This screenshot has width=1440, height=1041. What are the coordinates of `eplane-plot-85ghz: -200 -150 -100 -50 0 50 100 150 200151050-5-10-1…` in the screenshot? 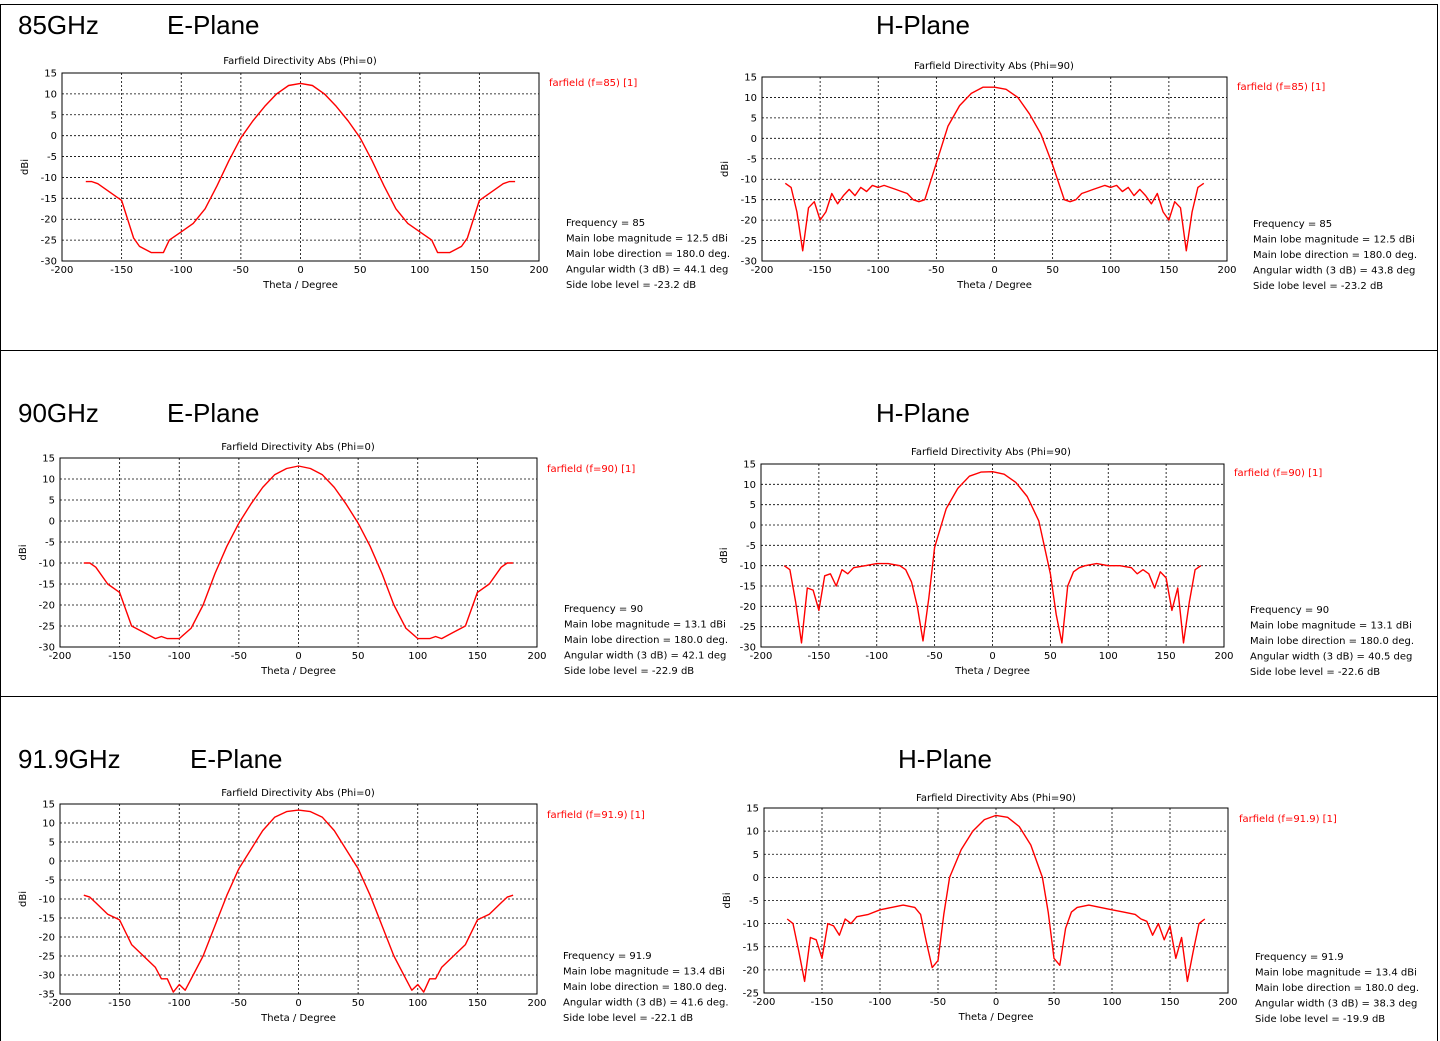 It's located at (375, 173).